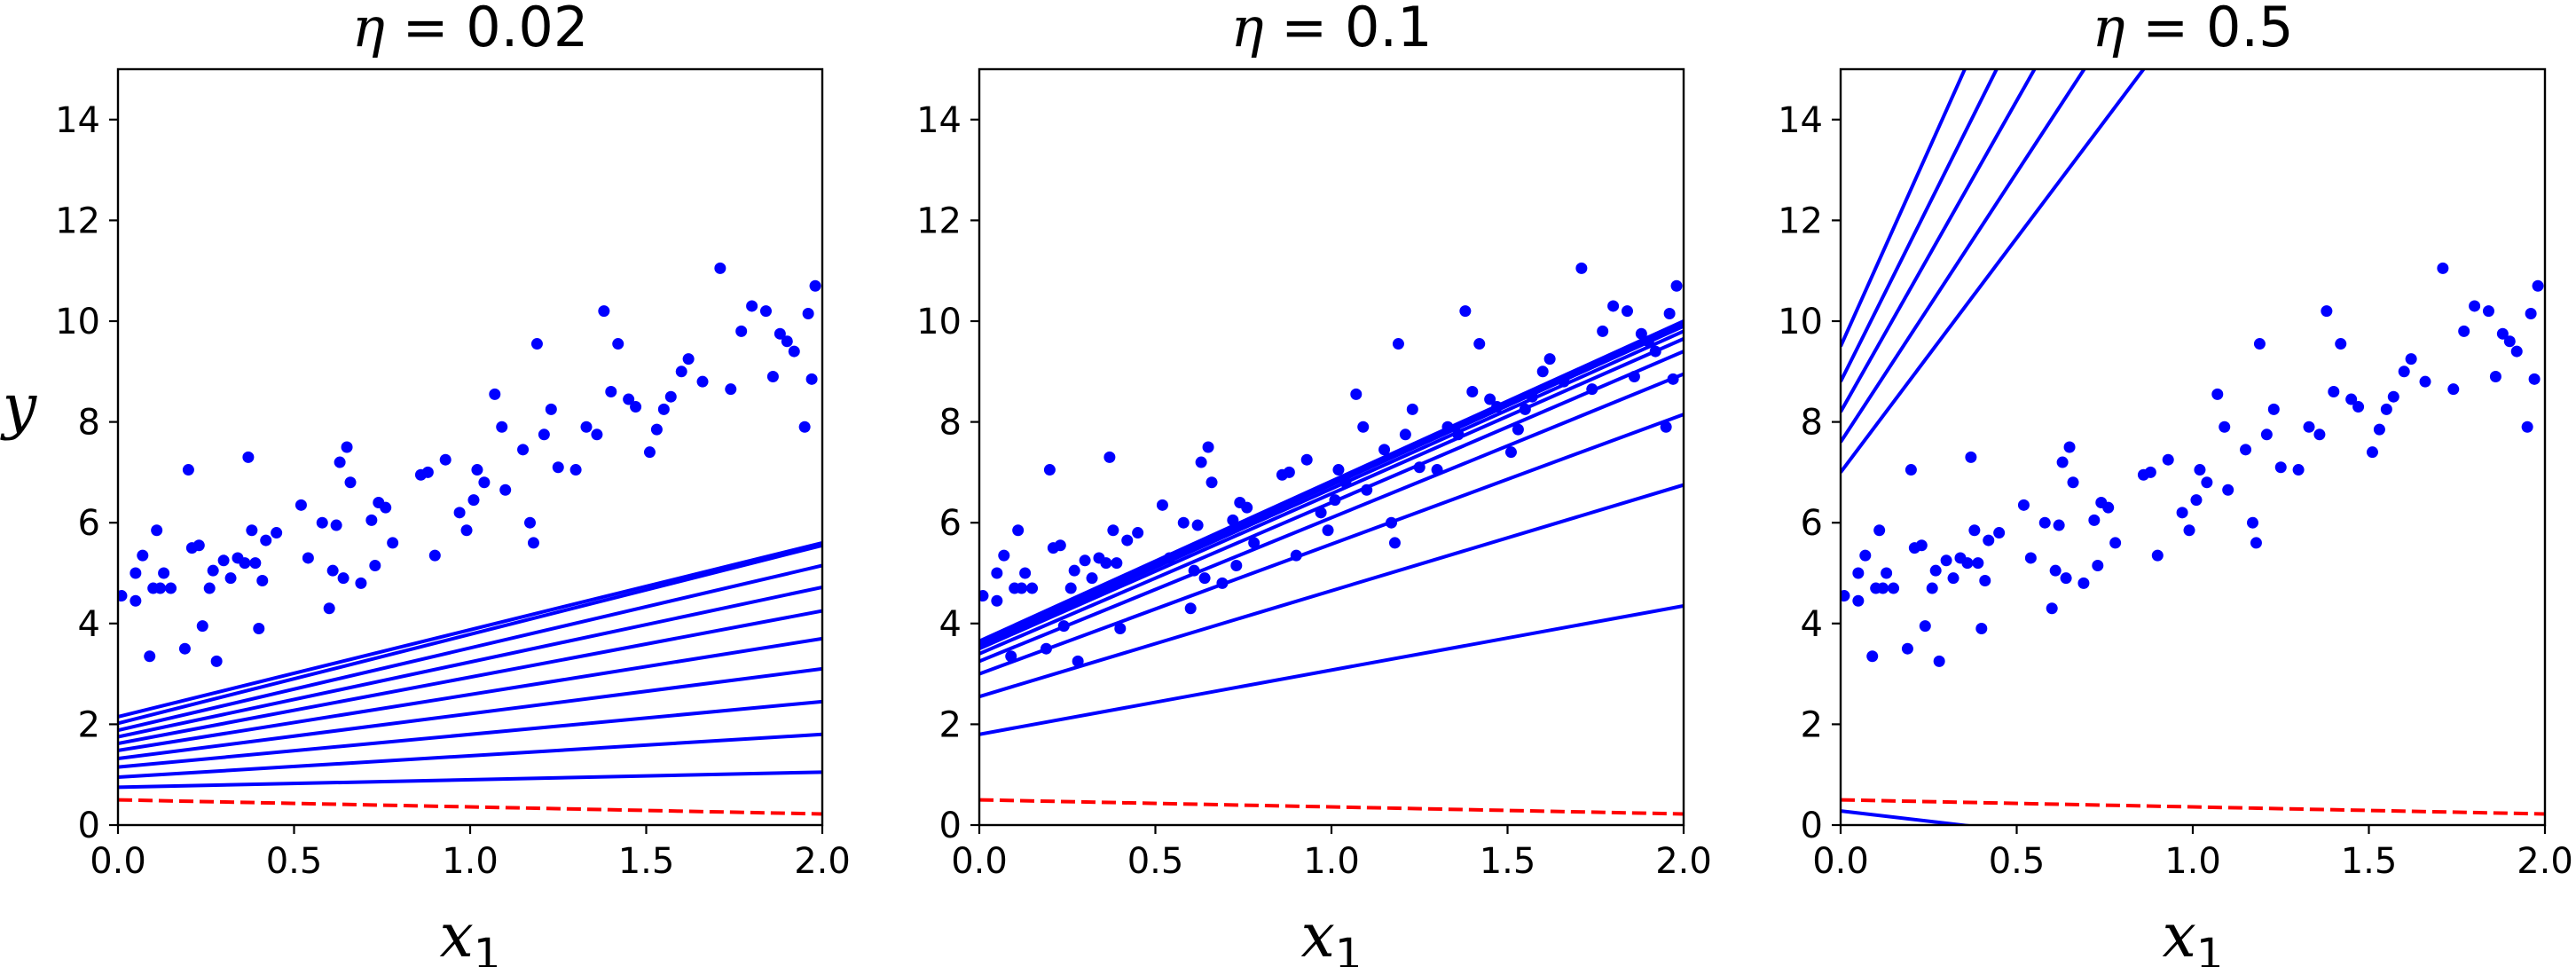  Describe the element at coordinates (470, 934) in the screenshot. I see `x-axis-label: x1` at that location.